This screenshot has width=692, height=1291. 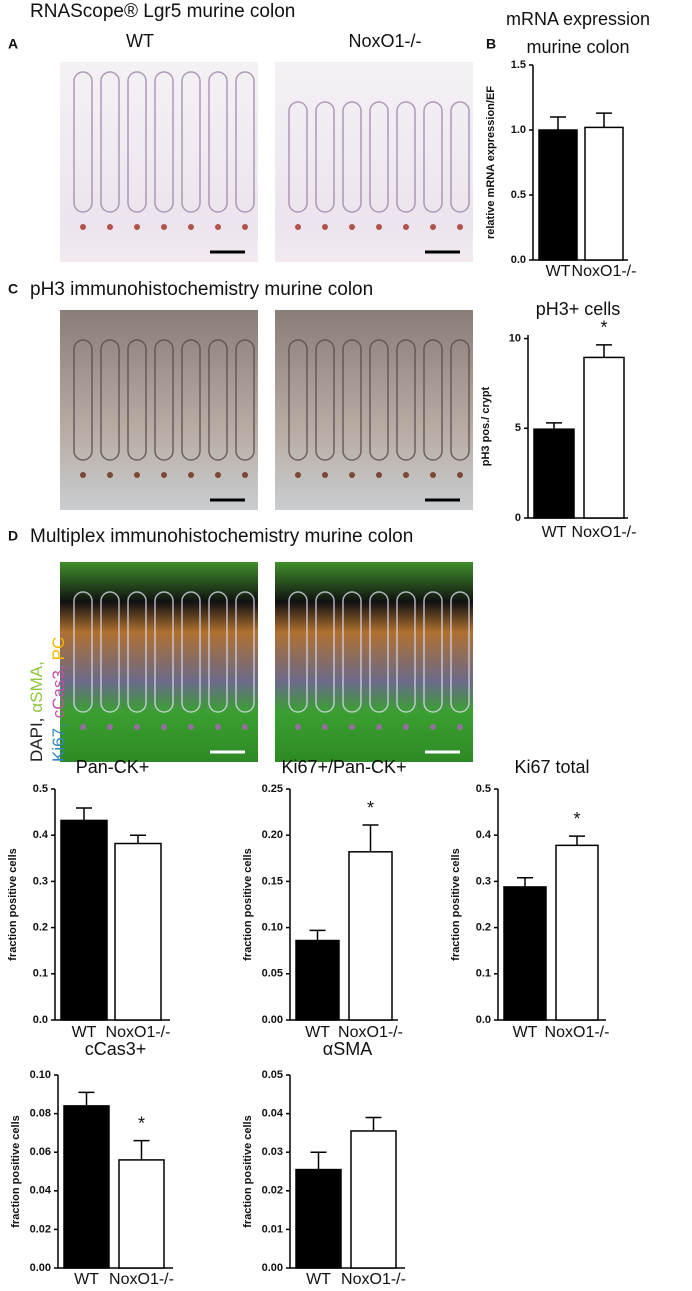 What do you see at coordinates (13, 536) in the screenshot?
I see `panel-letter: D` at bounding box center [13, 536].